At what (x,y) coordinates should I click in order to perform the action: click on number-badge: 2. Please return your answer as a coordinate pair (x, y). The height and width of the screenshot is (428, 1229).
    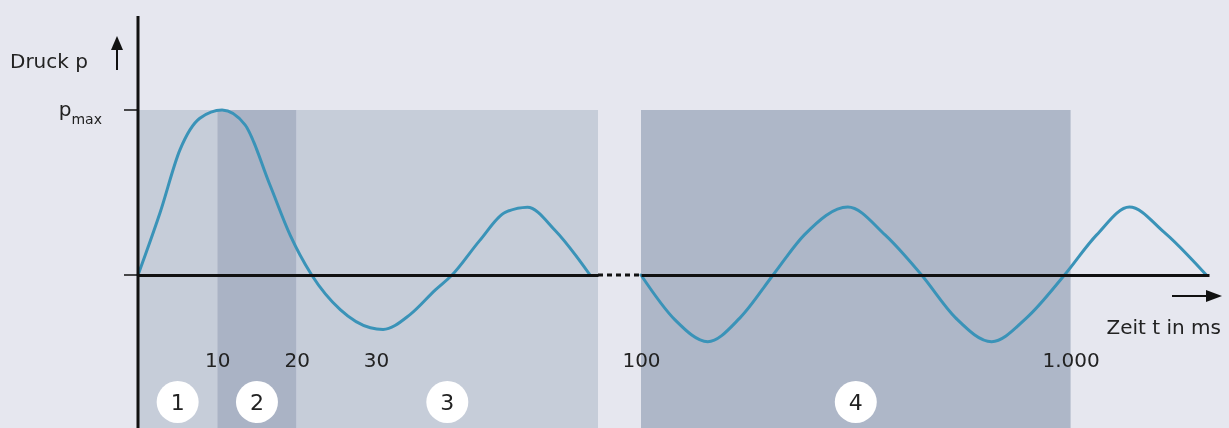
    Looking at the image, I should click on (256, 402).